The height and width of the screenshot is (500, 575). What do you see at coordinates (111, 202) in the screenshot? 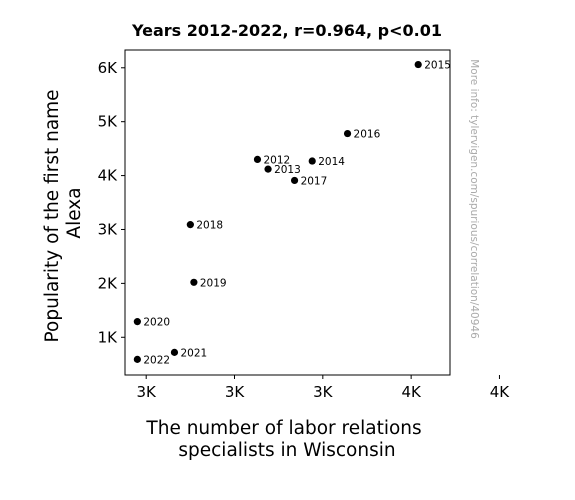
I see `y-axis: 1K 2K 3K 4K 5K 6K` at bounding box center [111, 202].